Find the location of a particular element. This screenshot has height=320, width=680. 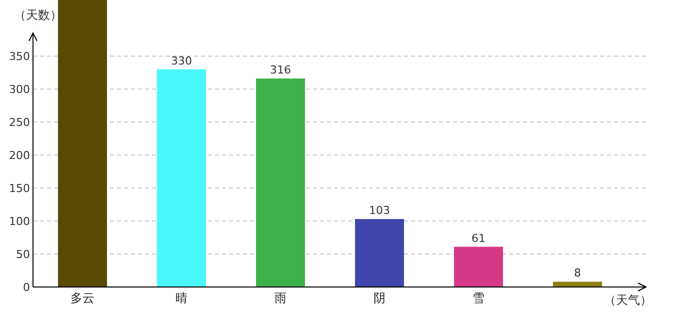

data-label: 103 is located at coordinates (379, 211).